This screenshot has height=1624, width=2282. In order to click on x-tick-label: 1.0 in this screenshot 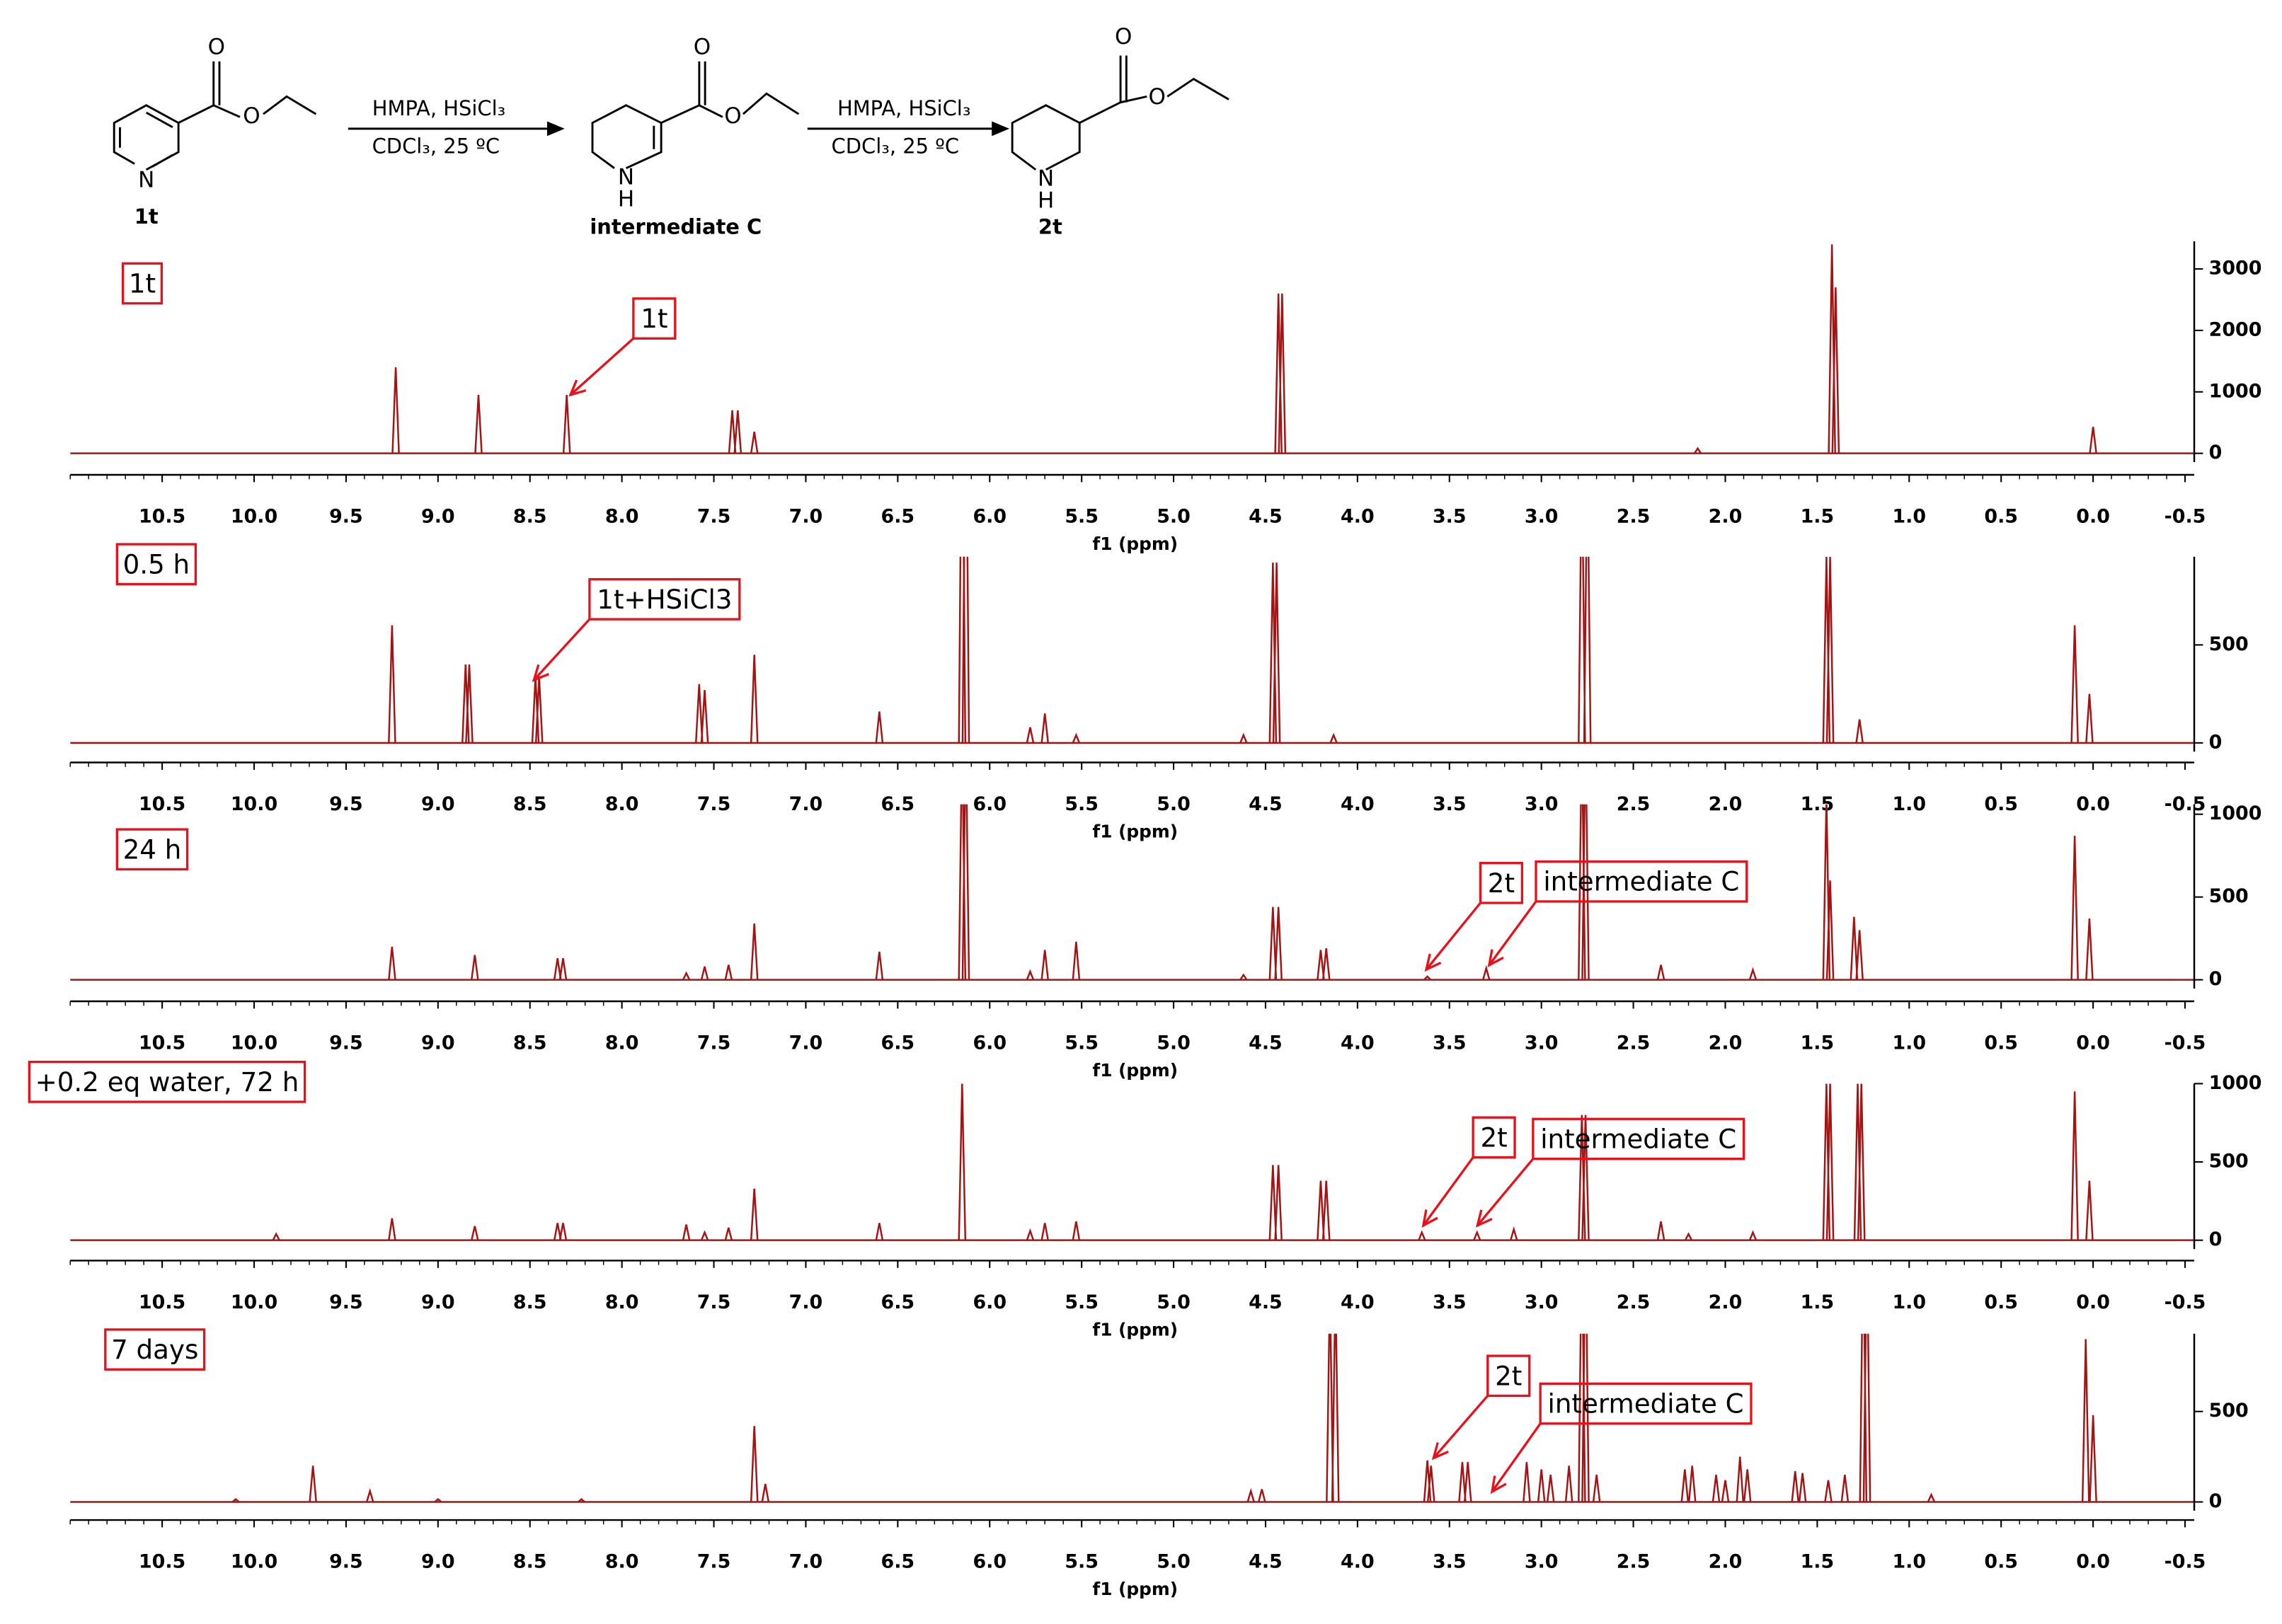, I will do `click(1909, 1043)`.